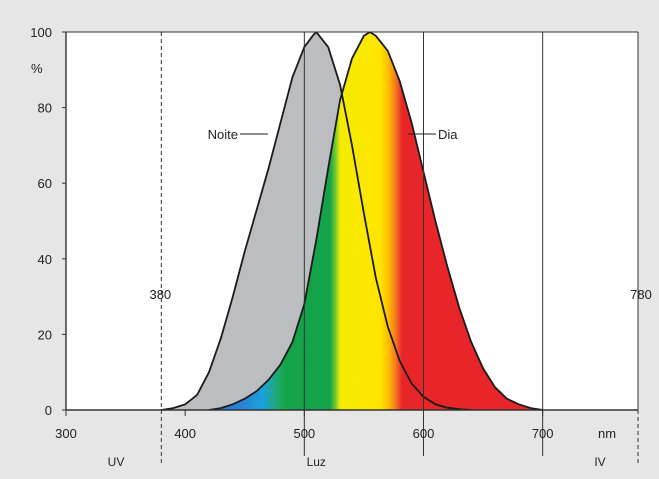  What do you see at coordinates (41, 32) in the screenshot?
I see `y-tick-label-100: 100` at bounding box center [41, 32].